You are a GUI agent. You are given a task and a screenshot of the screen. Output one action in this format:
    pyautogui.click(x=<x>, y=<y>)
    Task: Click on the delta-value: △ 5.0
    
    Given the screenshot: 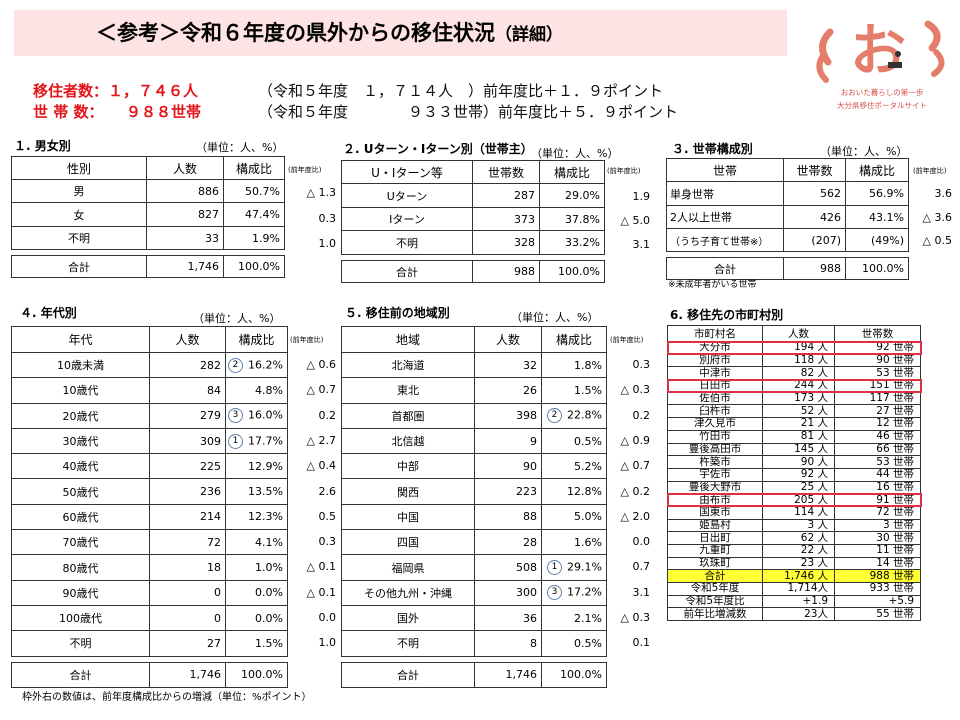 What is the action you would take?
    pyautogui.click(x=635, y=220)
    